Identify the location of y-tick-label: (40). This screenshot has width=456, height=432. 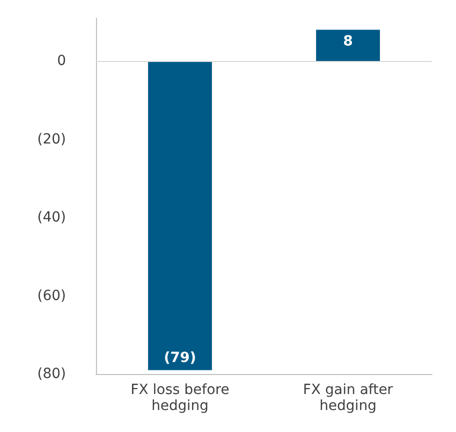
(51, 218).